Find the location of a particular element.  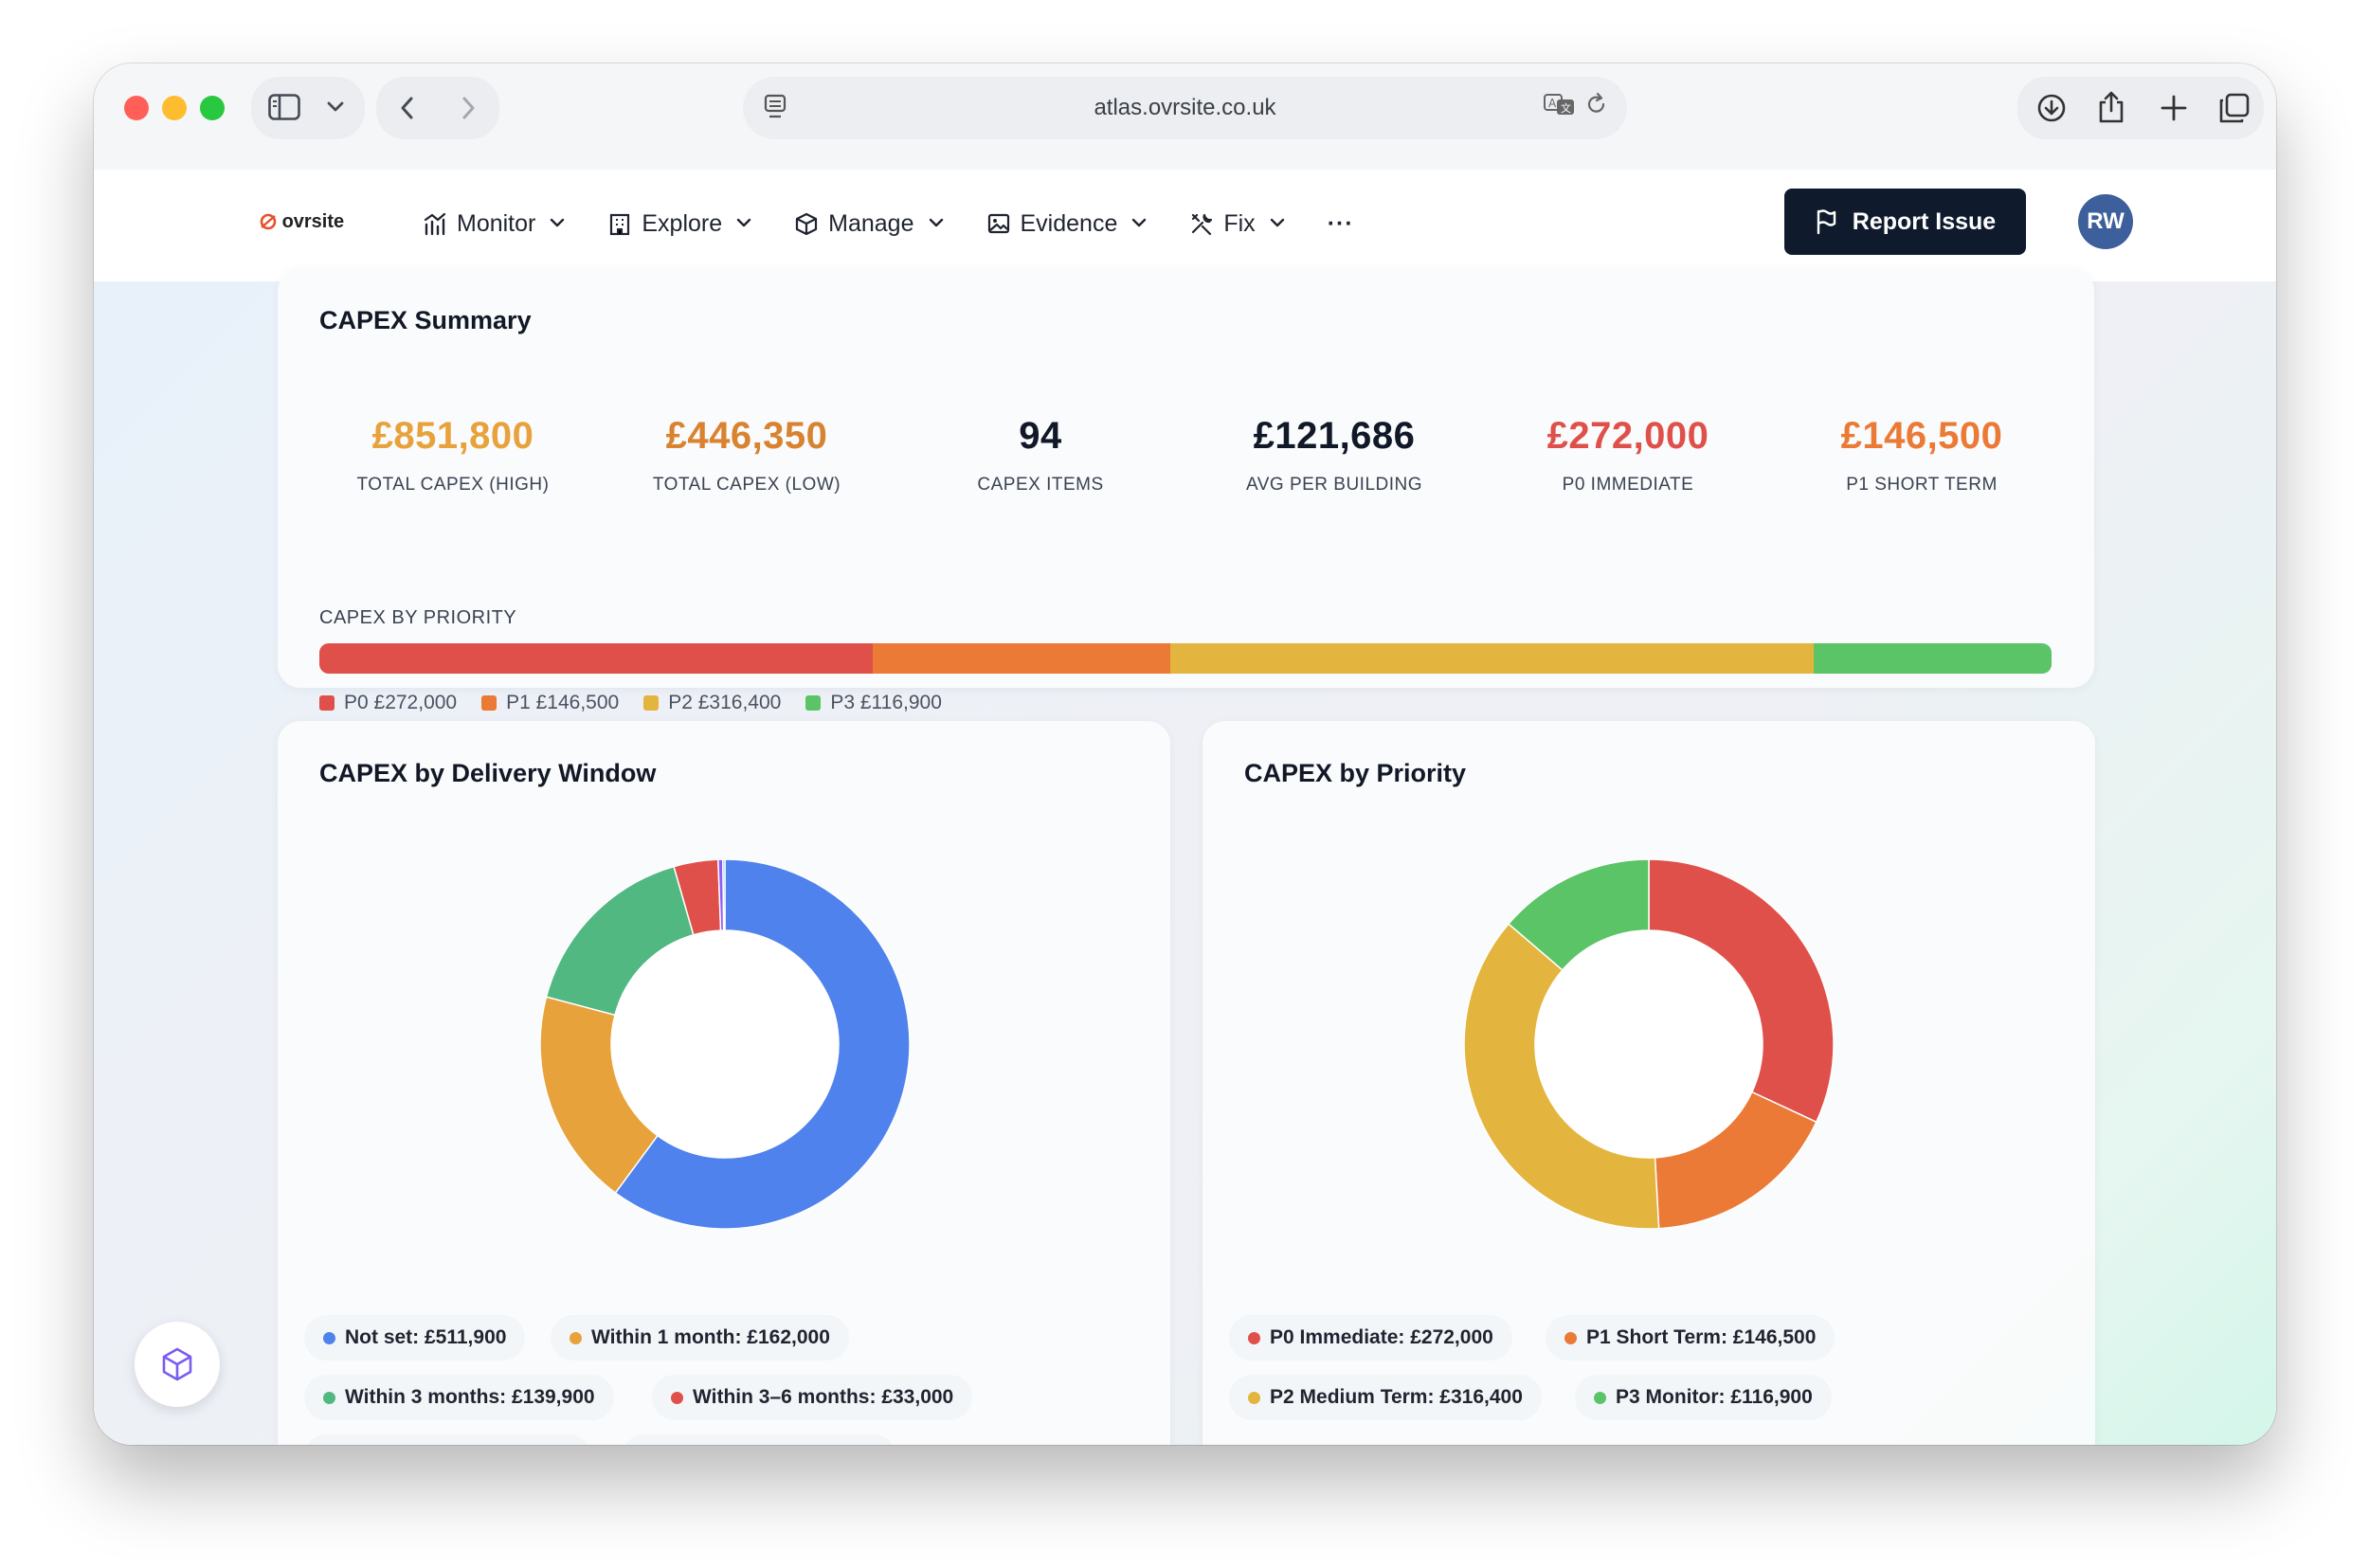

priority-title: CAPEX by Priority is located at coordinates (1355, 773).